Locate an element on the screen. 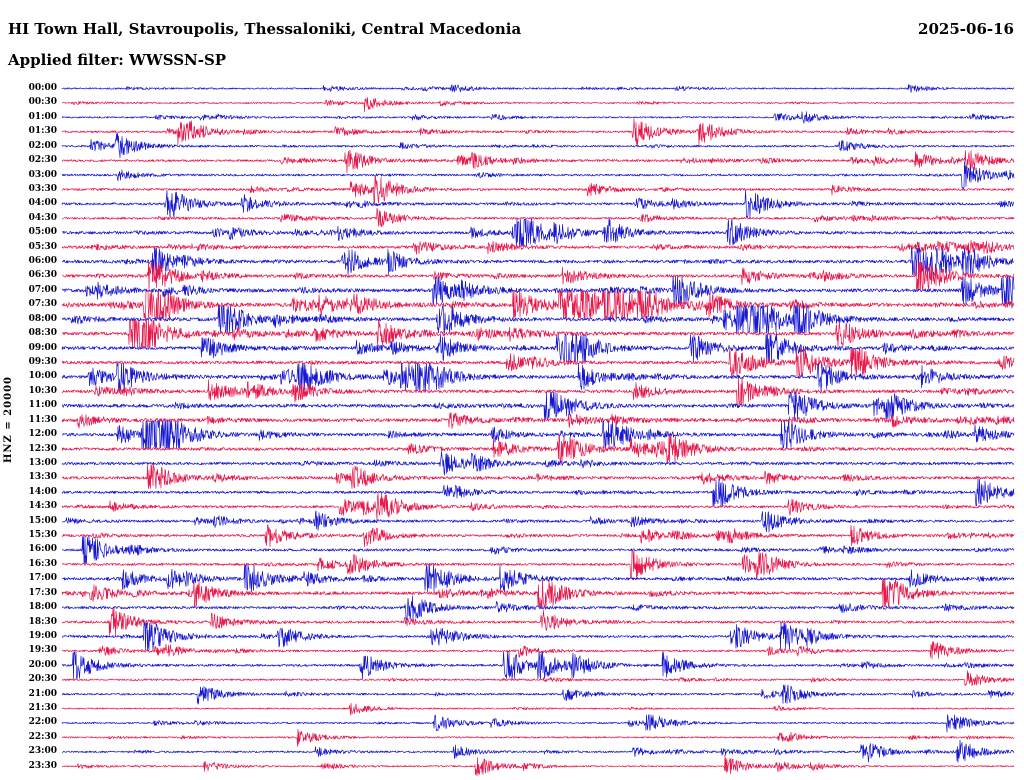  time-label: 21:30 is located at coordinates (42, 708).